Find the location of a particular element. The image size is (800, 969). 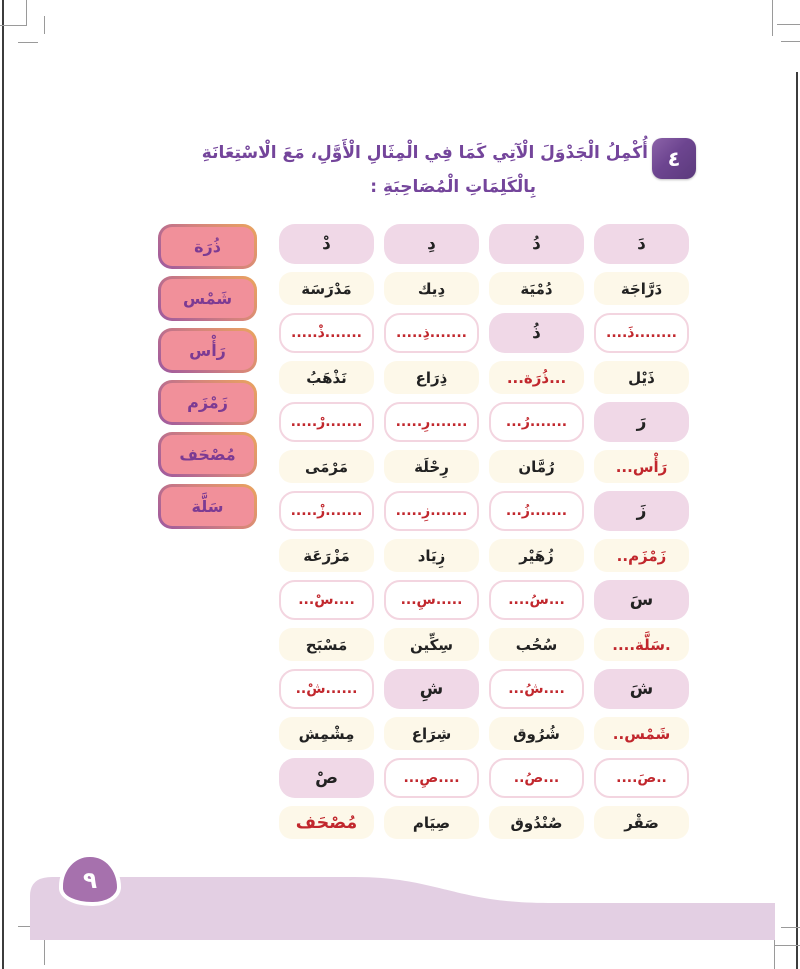

word-cell: دُمْيَة is located at coordinates (536, 289).